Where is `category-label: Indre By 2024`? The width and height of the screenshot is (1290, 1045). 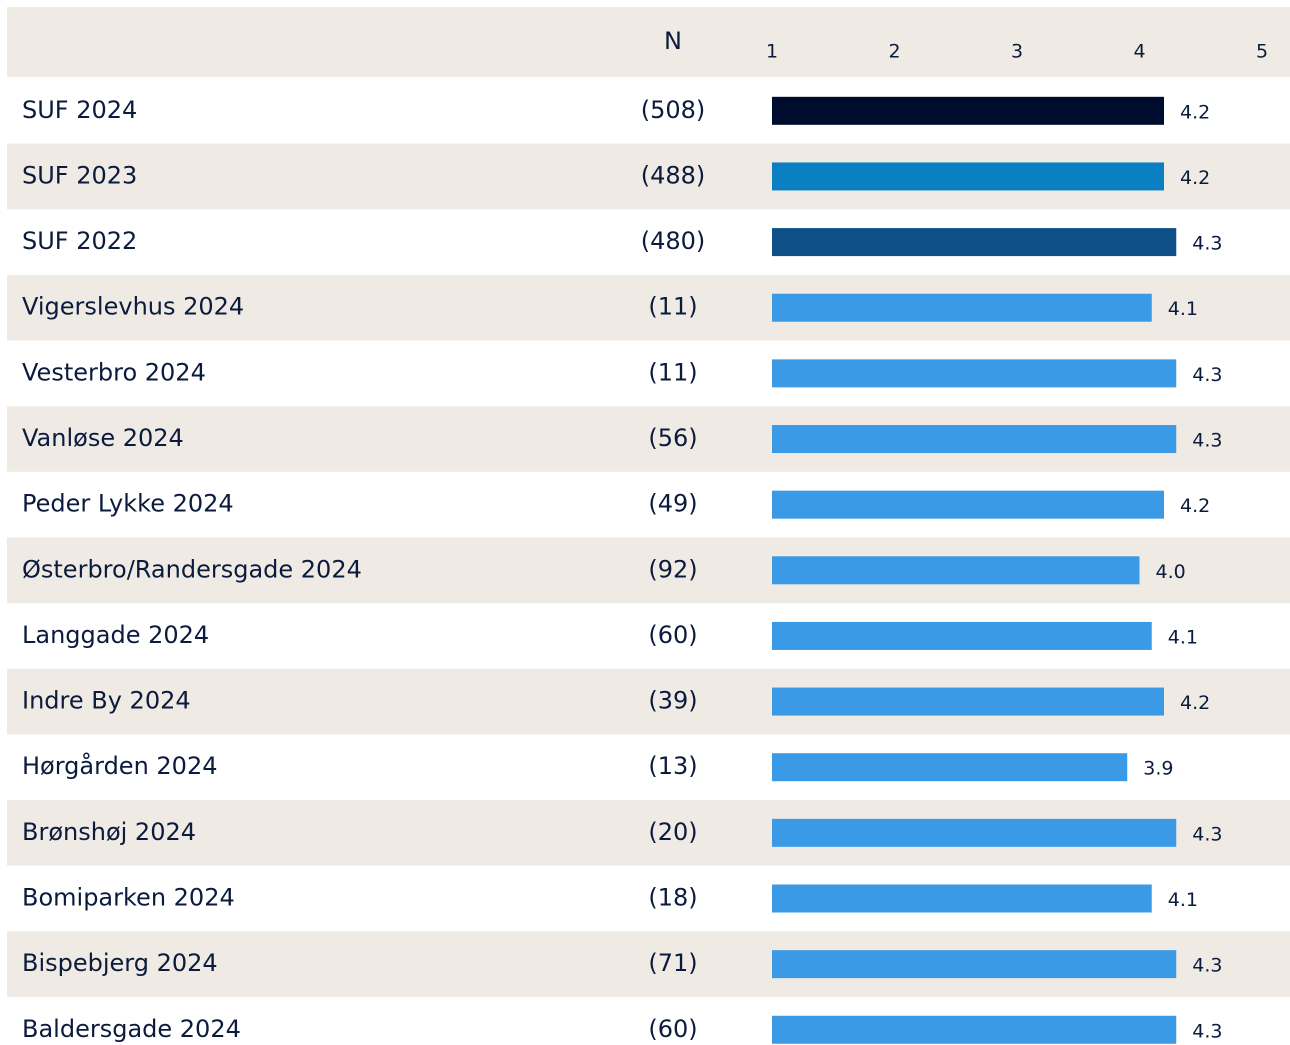
category-label: Indre By 2024 is located at coordinates (106, 701).